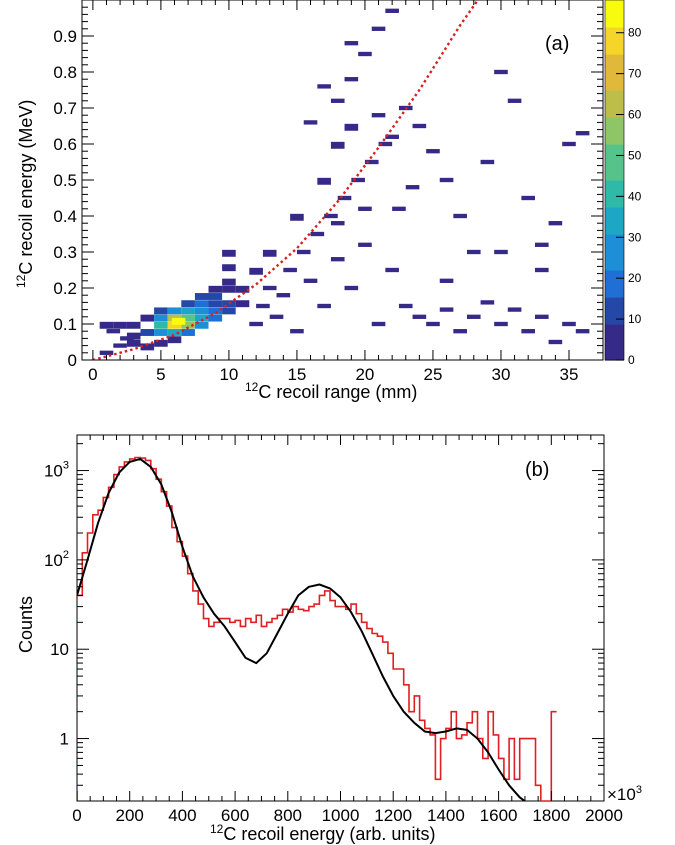  Describe the element at coordinates (56, 559) in the screenshot. I see `y-tick-label: 102` at that location.